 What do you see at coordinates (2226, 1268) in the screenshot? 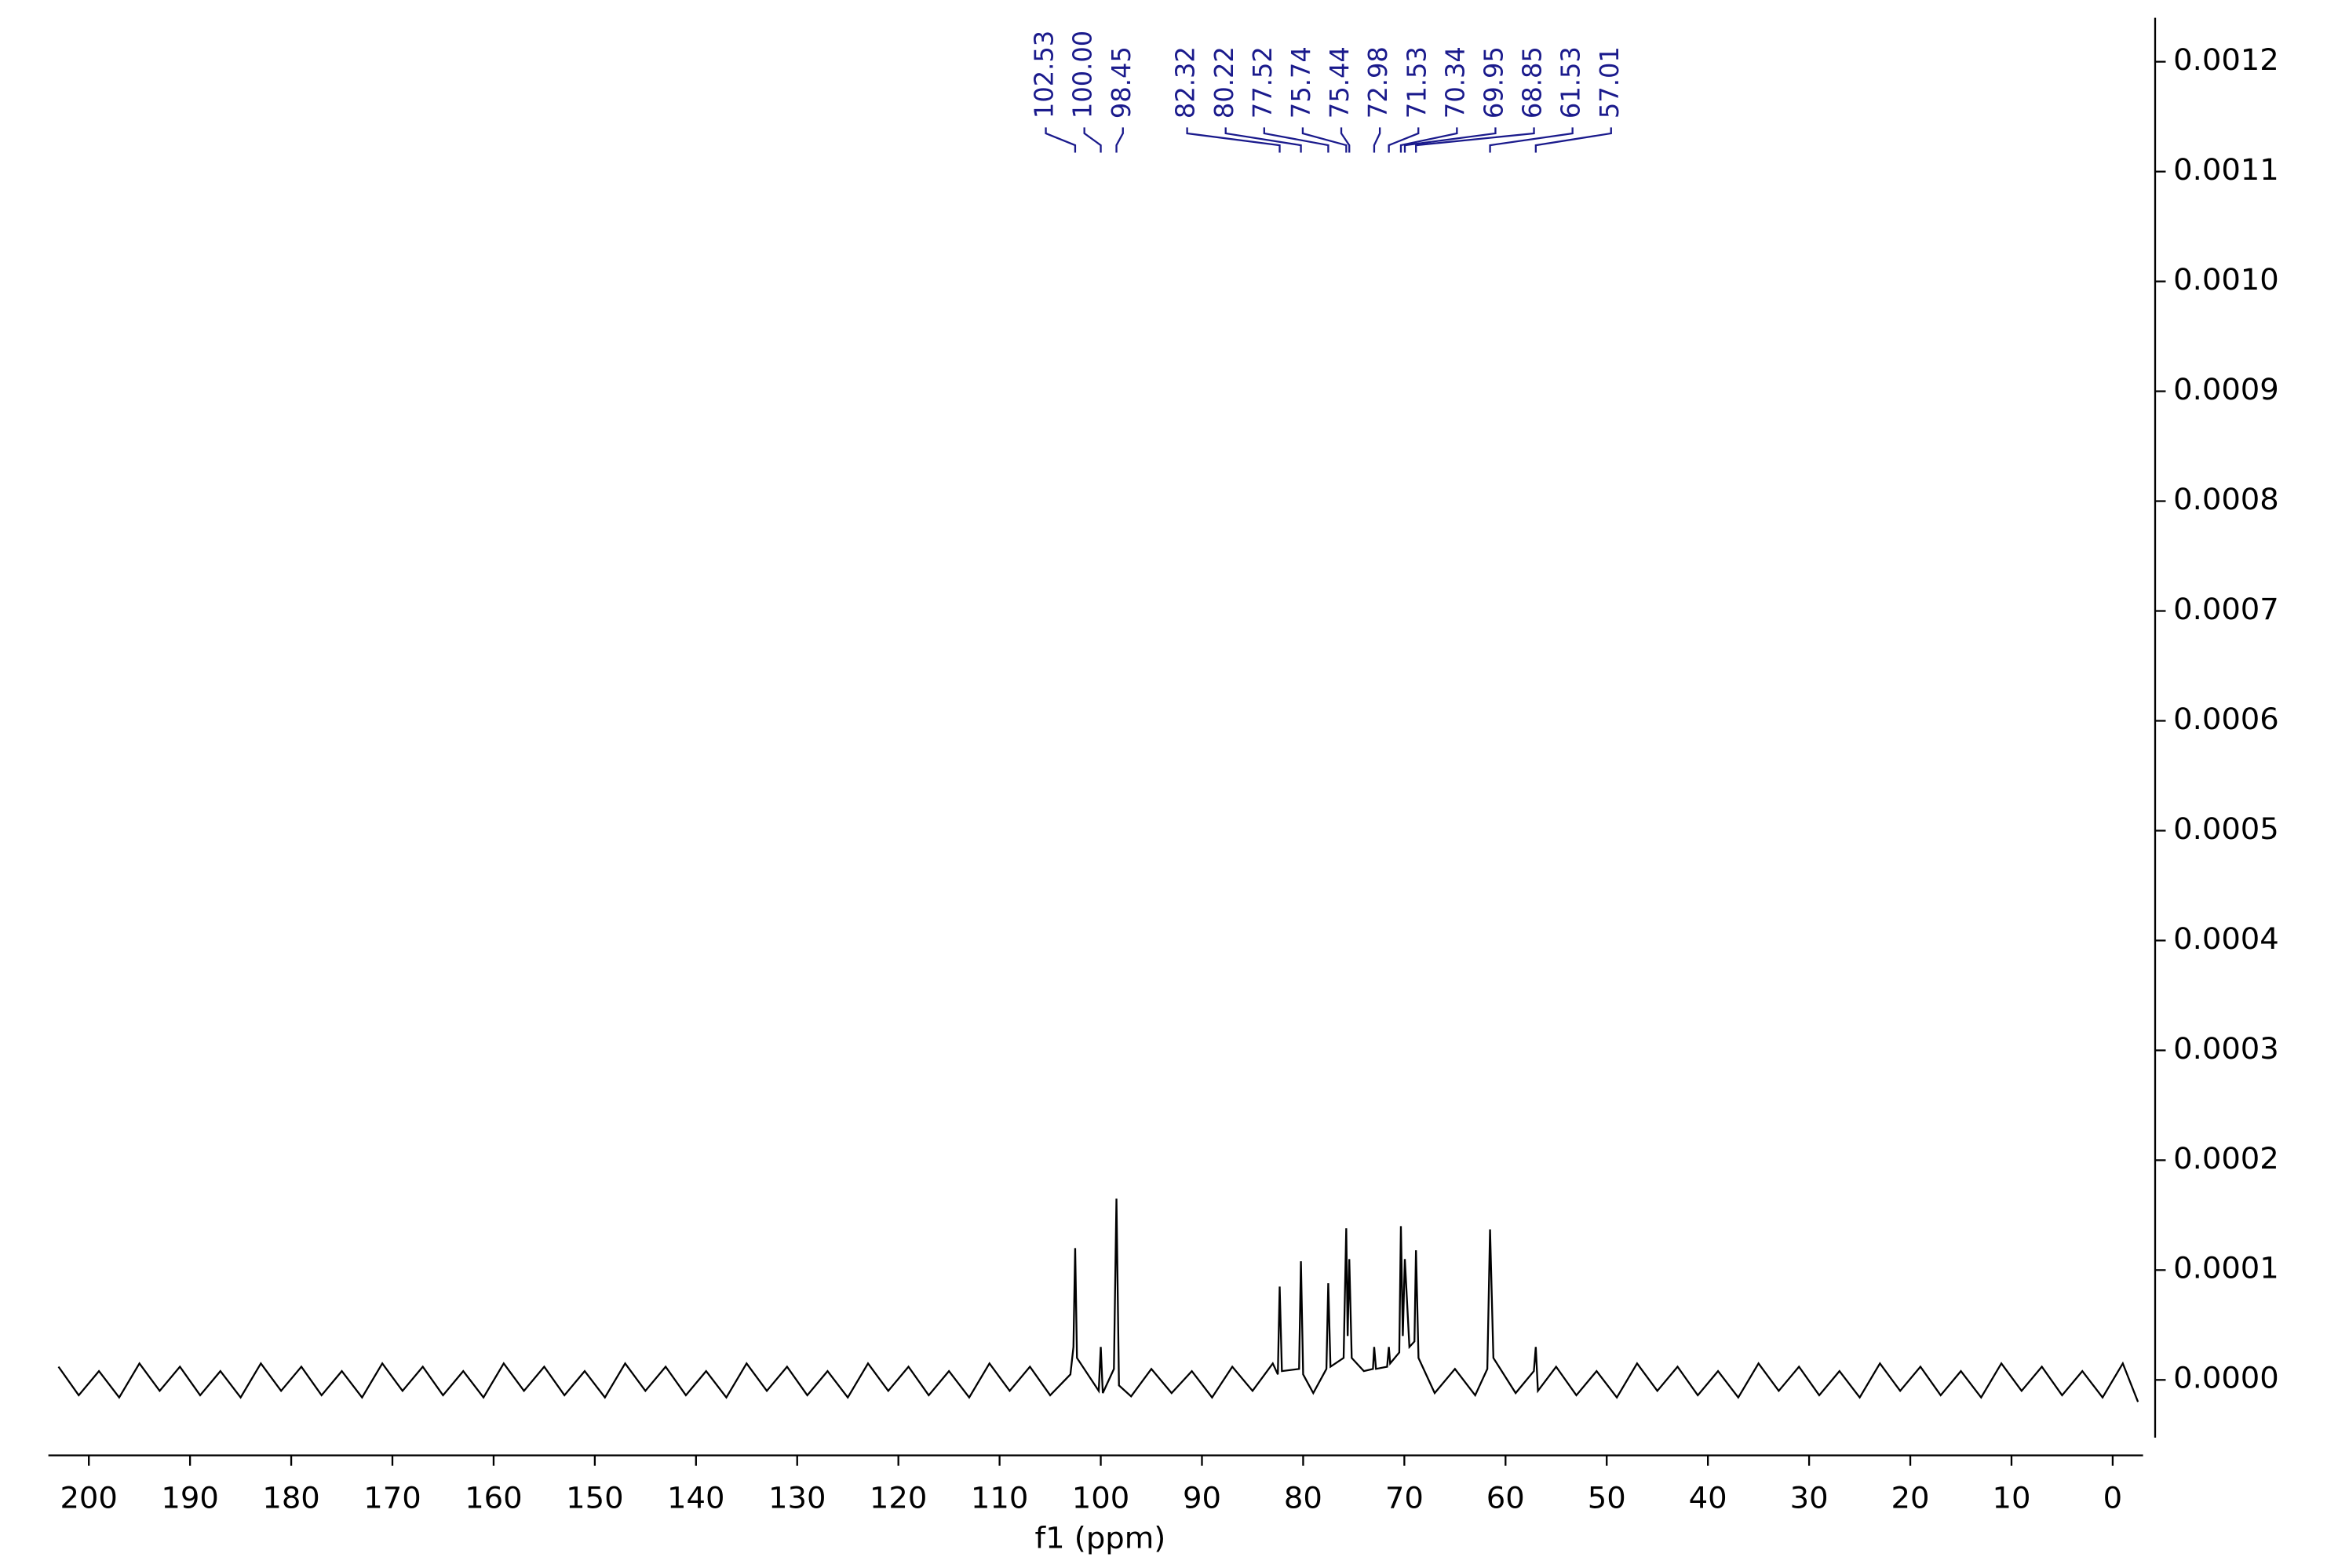
I see `y-tick-label: 0.0001` at bounding box center [2226, 1268].